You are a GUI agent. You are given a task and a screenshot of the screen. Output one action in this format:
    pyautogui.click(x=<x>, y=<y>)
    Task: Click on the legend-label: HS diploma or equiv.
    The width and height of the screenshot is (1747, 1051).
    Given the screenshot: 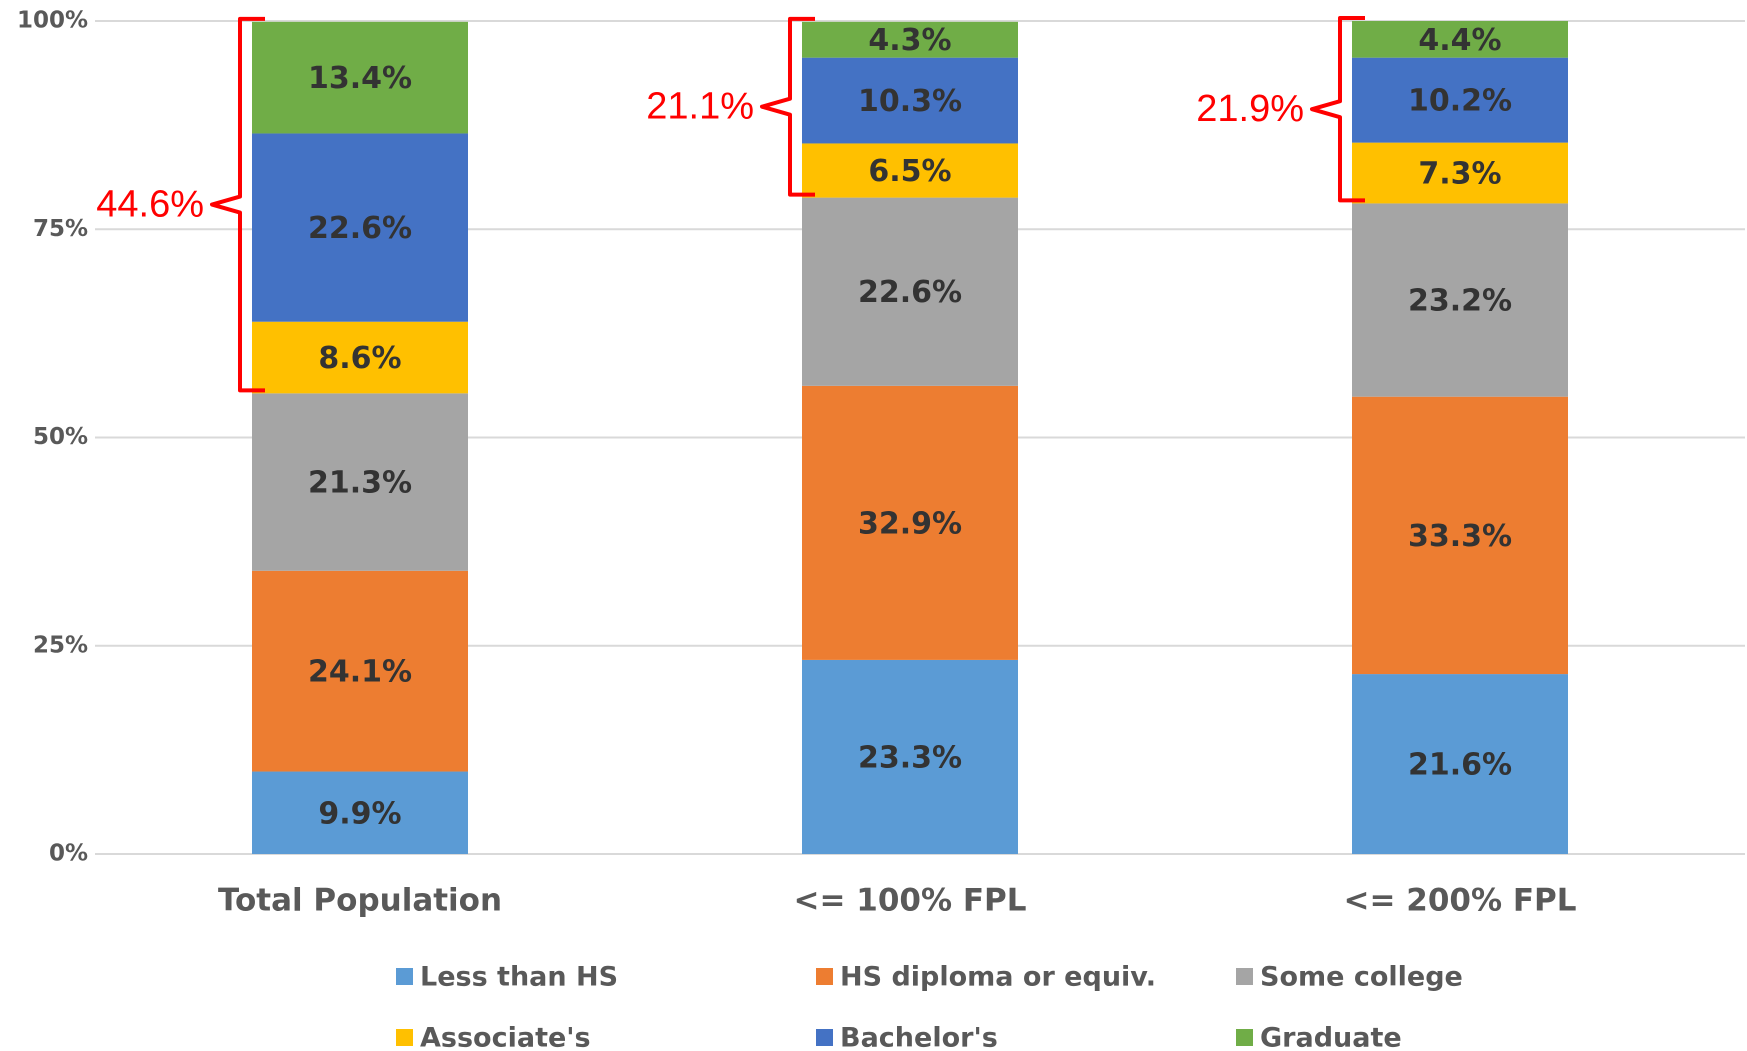 What is the action you would take?
    pyautogui.click(x=998, y=977)
    